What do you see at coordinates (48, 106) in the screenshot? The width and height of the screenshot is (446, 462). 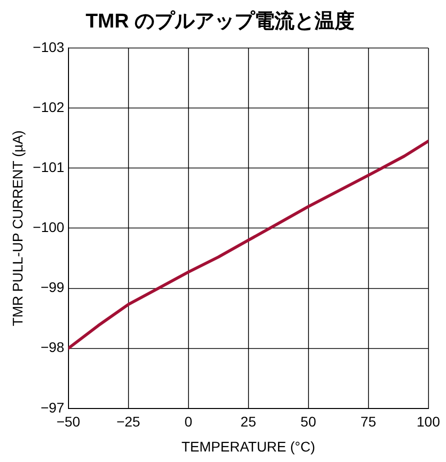 I see `y-tick-label: −102` at bounding box center [48, 106].